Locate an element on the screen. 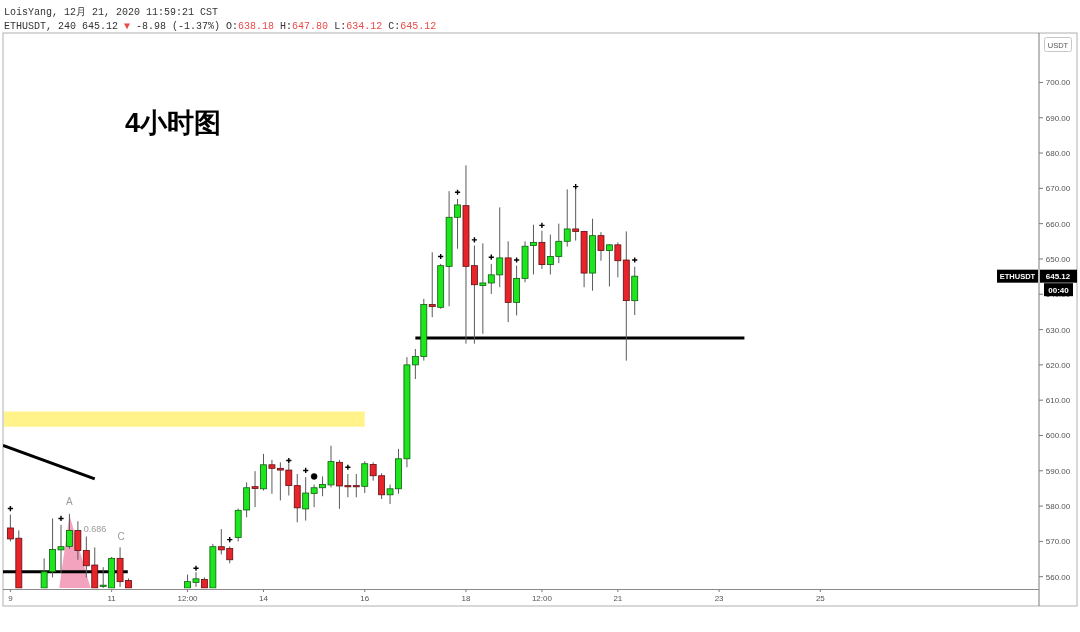  x-tick-label: 23 is located at coordinates (719, 598).